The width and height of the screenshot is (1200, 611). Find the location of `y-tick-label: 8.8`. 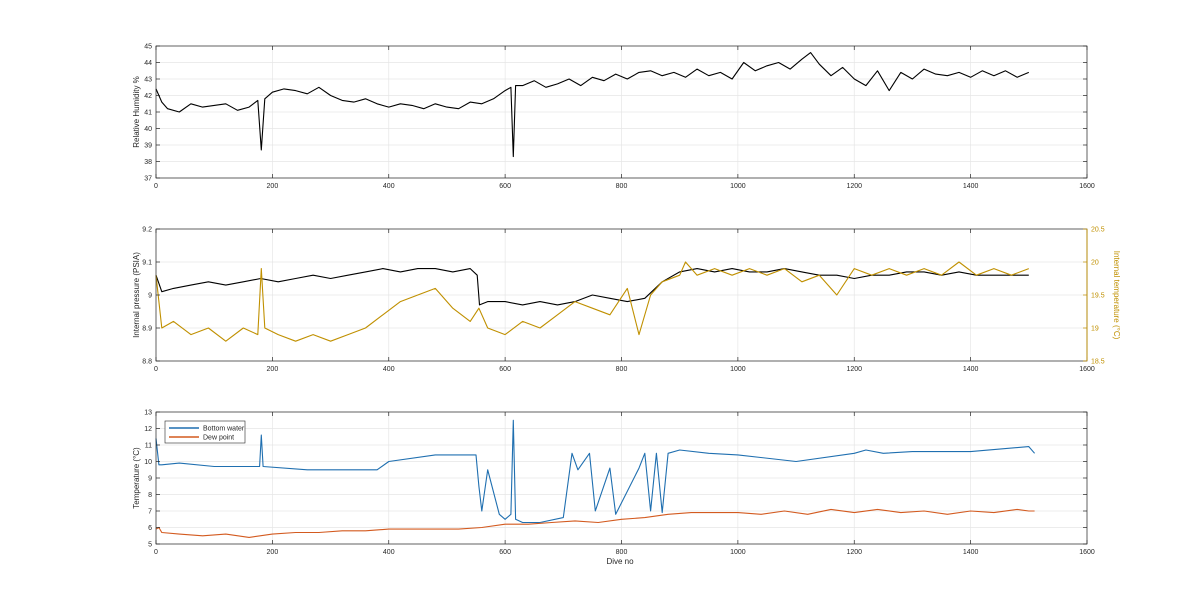

y-tick-label: 8.8 is located at coordinates (147, 362).